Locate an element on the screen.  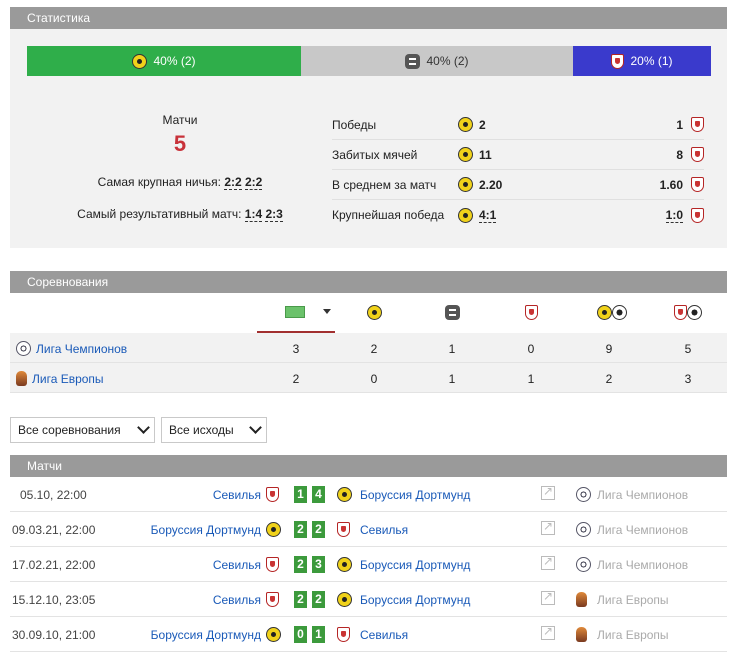
match-date: 15.12.10, 23:05 is located at coordinates (54, 600).